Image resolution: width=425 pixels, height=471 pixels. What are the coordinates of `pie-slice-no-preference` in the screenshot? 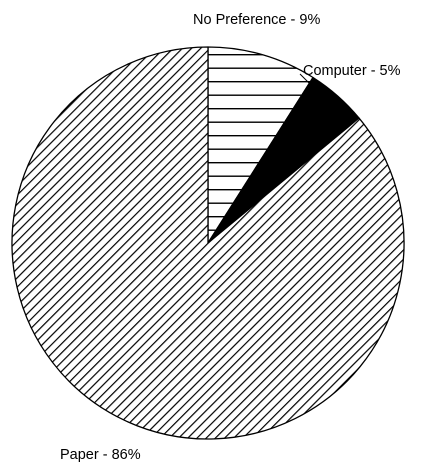 It's located at (260, 145).